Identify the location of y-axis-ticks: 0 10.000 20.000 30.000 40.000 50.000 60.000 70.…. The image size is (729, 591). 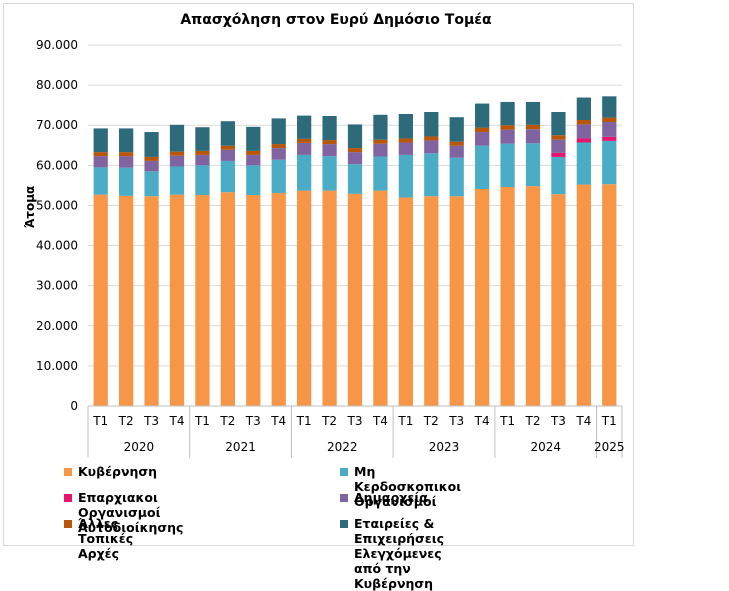
(57, 225).